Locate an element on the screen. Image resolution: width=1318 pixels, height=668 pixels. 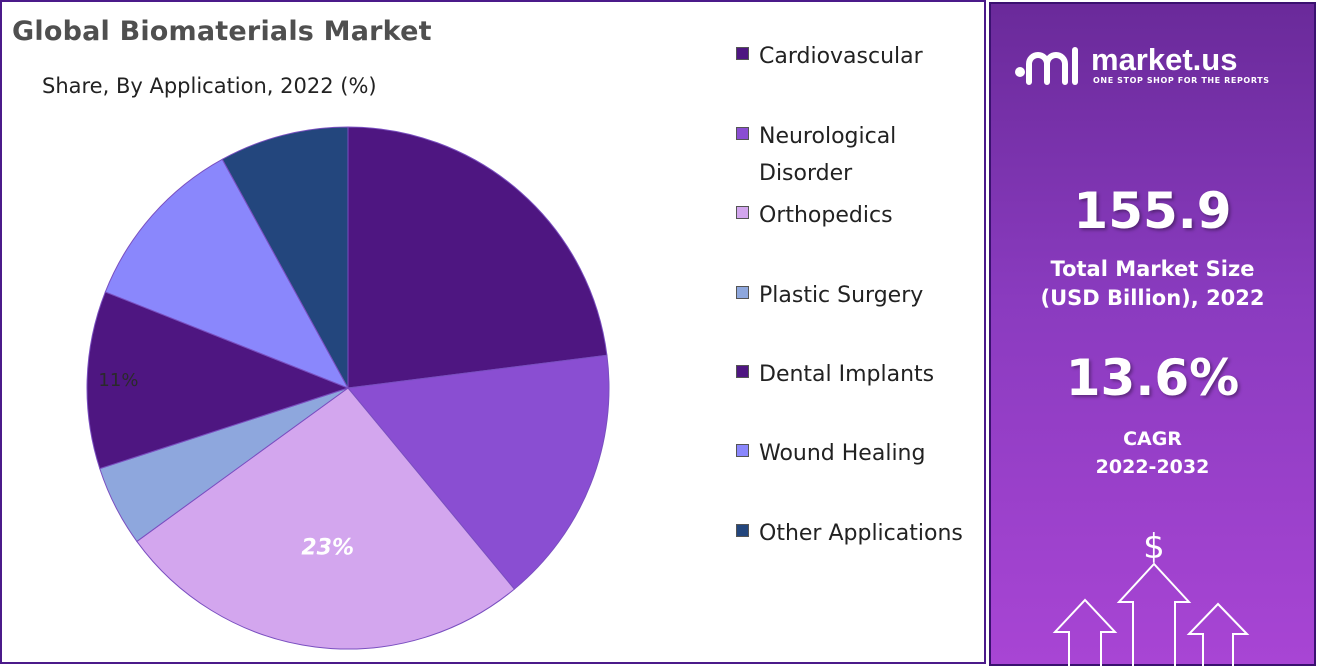
data-label-dental-implants: 11% is located at coordinates (118, 380).